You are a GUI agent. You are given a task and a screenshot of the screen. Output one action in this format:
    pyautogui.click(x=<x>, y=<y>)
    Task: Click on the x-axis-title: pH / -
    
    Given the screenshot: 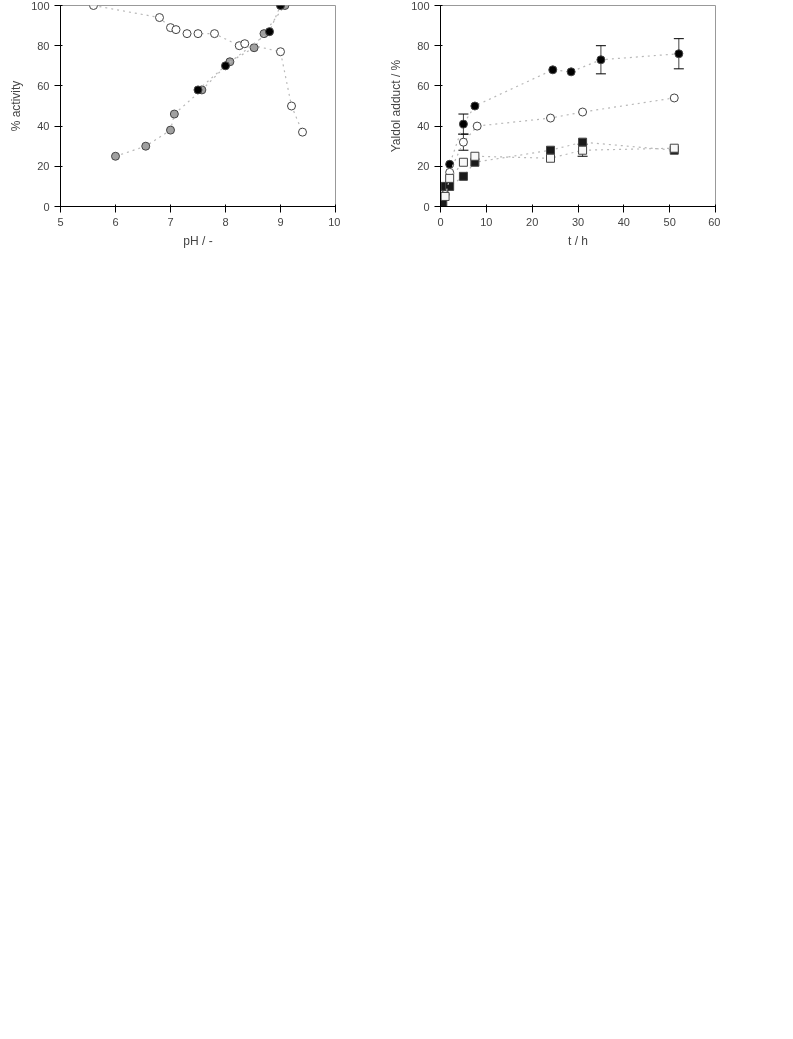 What is the action you would take?
    pyautogui.click(x=198, y=240)
    